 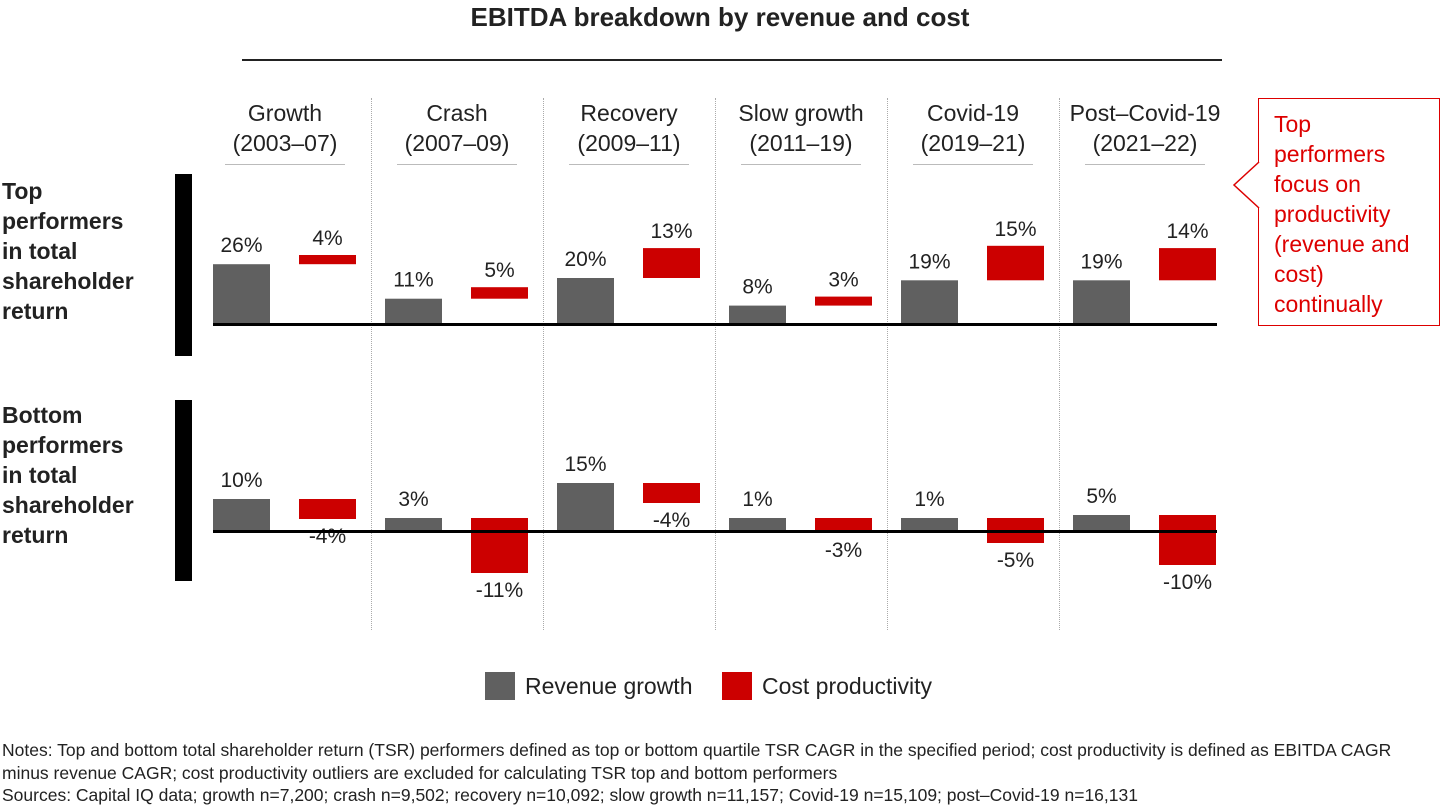 What do you see at coordinates (671, 231) in the screenshot?
I see `cost-value-label: 13%` at bounding box center [671, 231].